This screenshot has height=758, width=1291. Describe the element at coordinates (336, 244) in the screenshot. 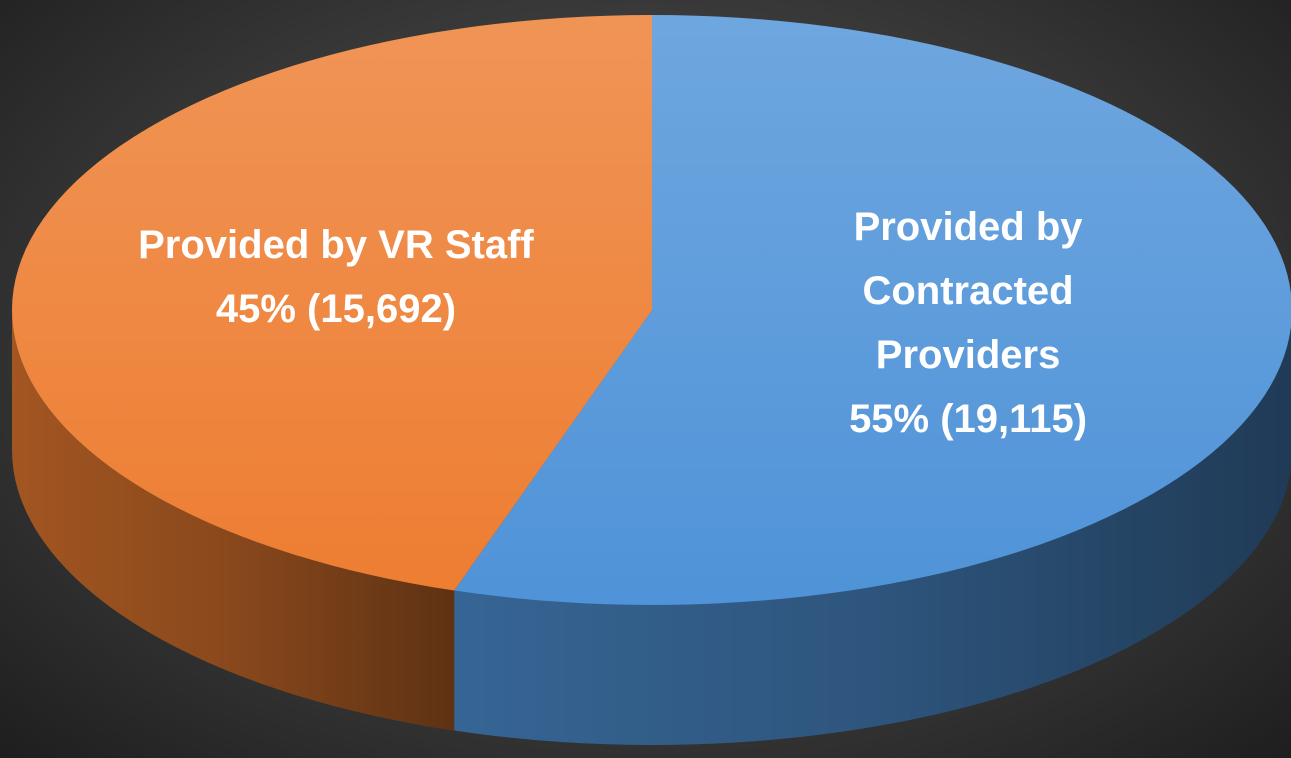

I see `category-label: Provided by VR Staff` at that location.